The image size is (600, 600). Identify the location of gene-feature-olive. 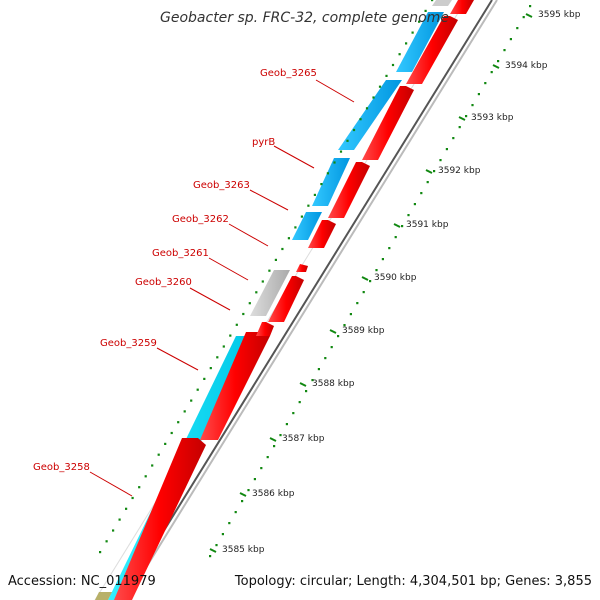
(103, 596).